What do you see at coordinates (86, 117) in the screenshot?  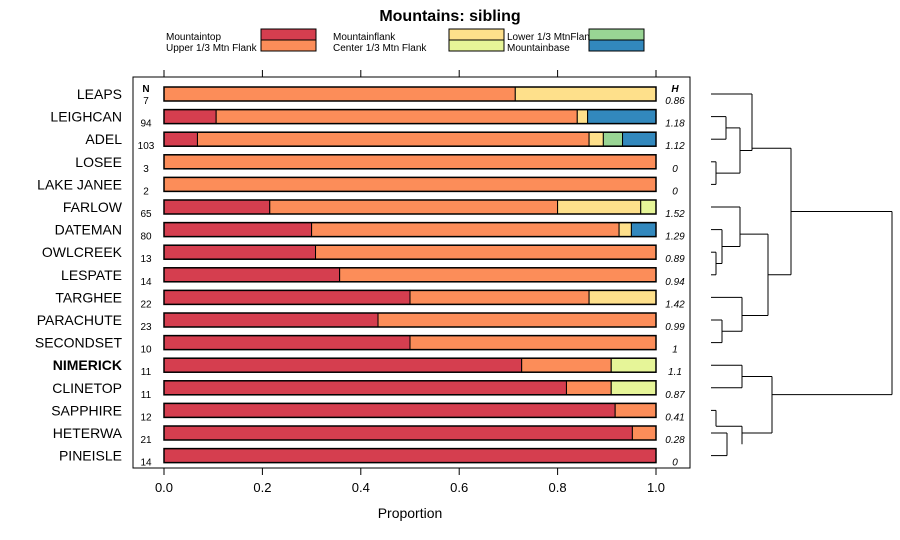 I see `row-label: LEIGHCAN` at bounding box center [86, 117].